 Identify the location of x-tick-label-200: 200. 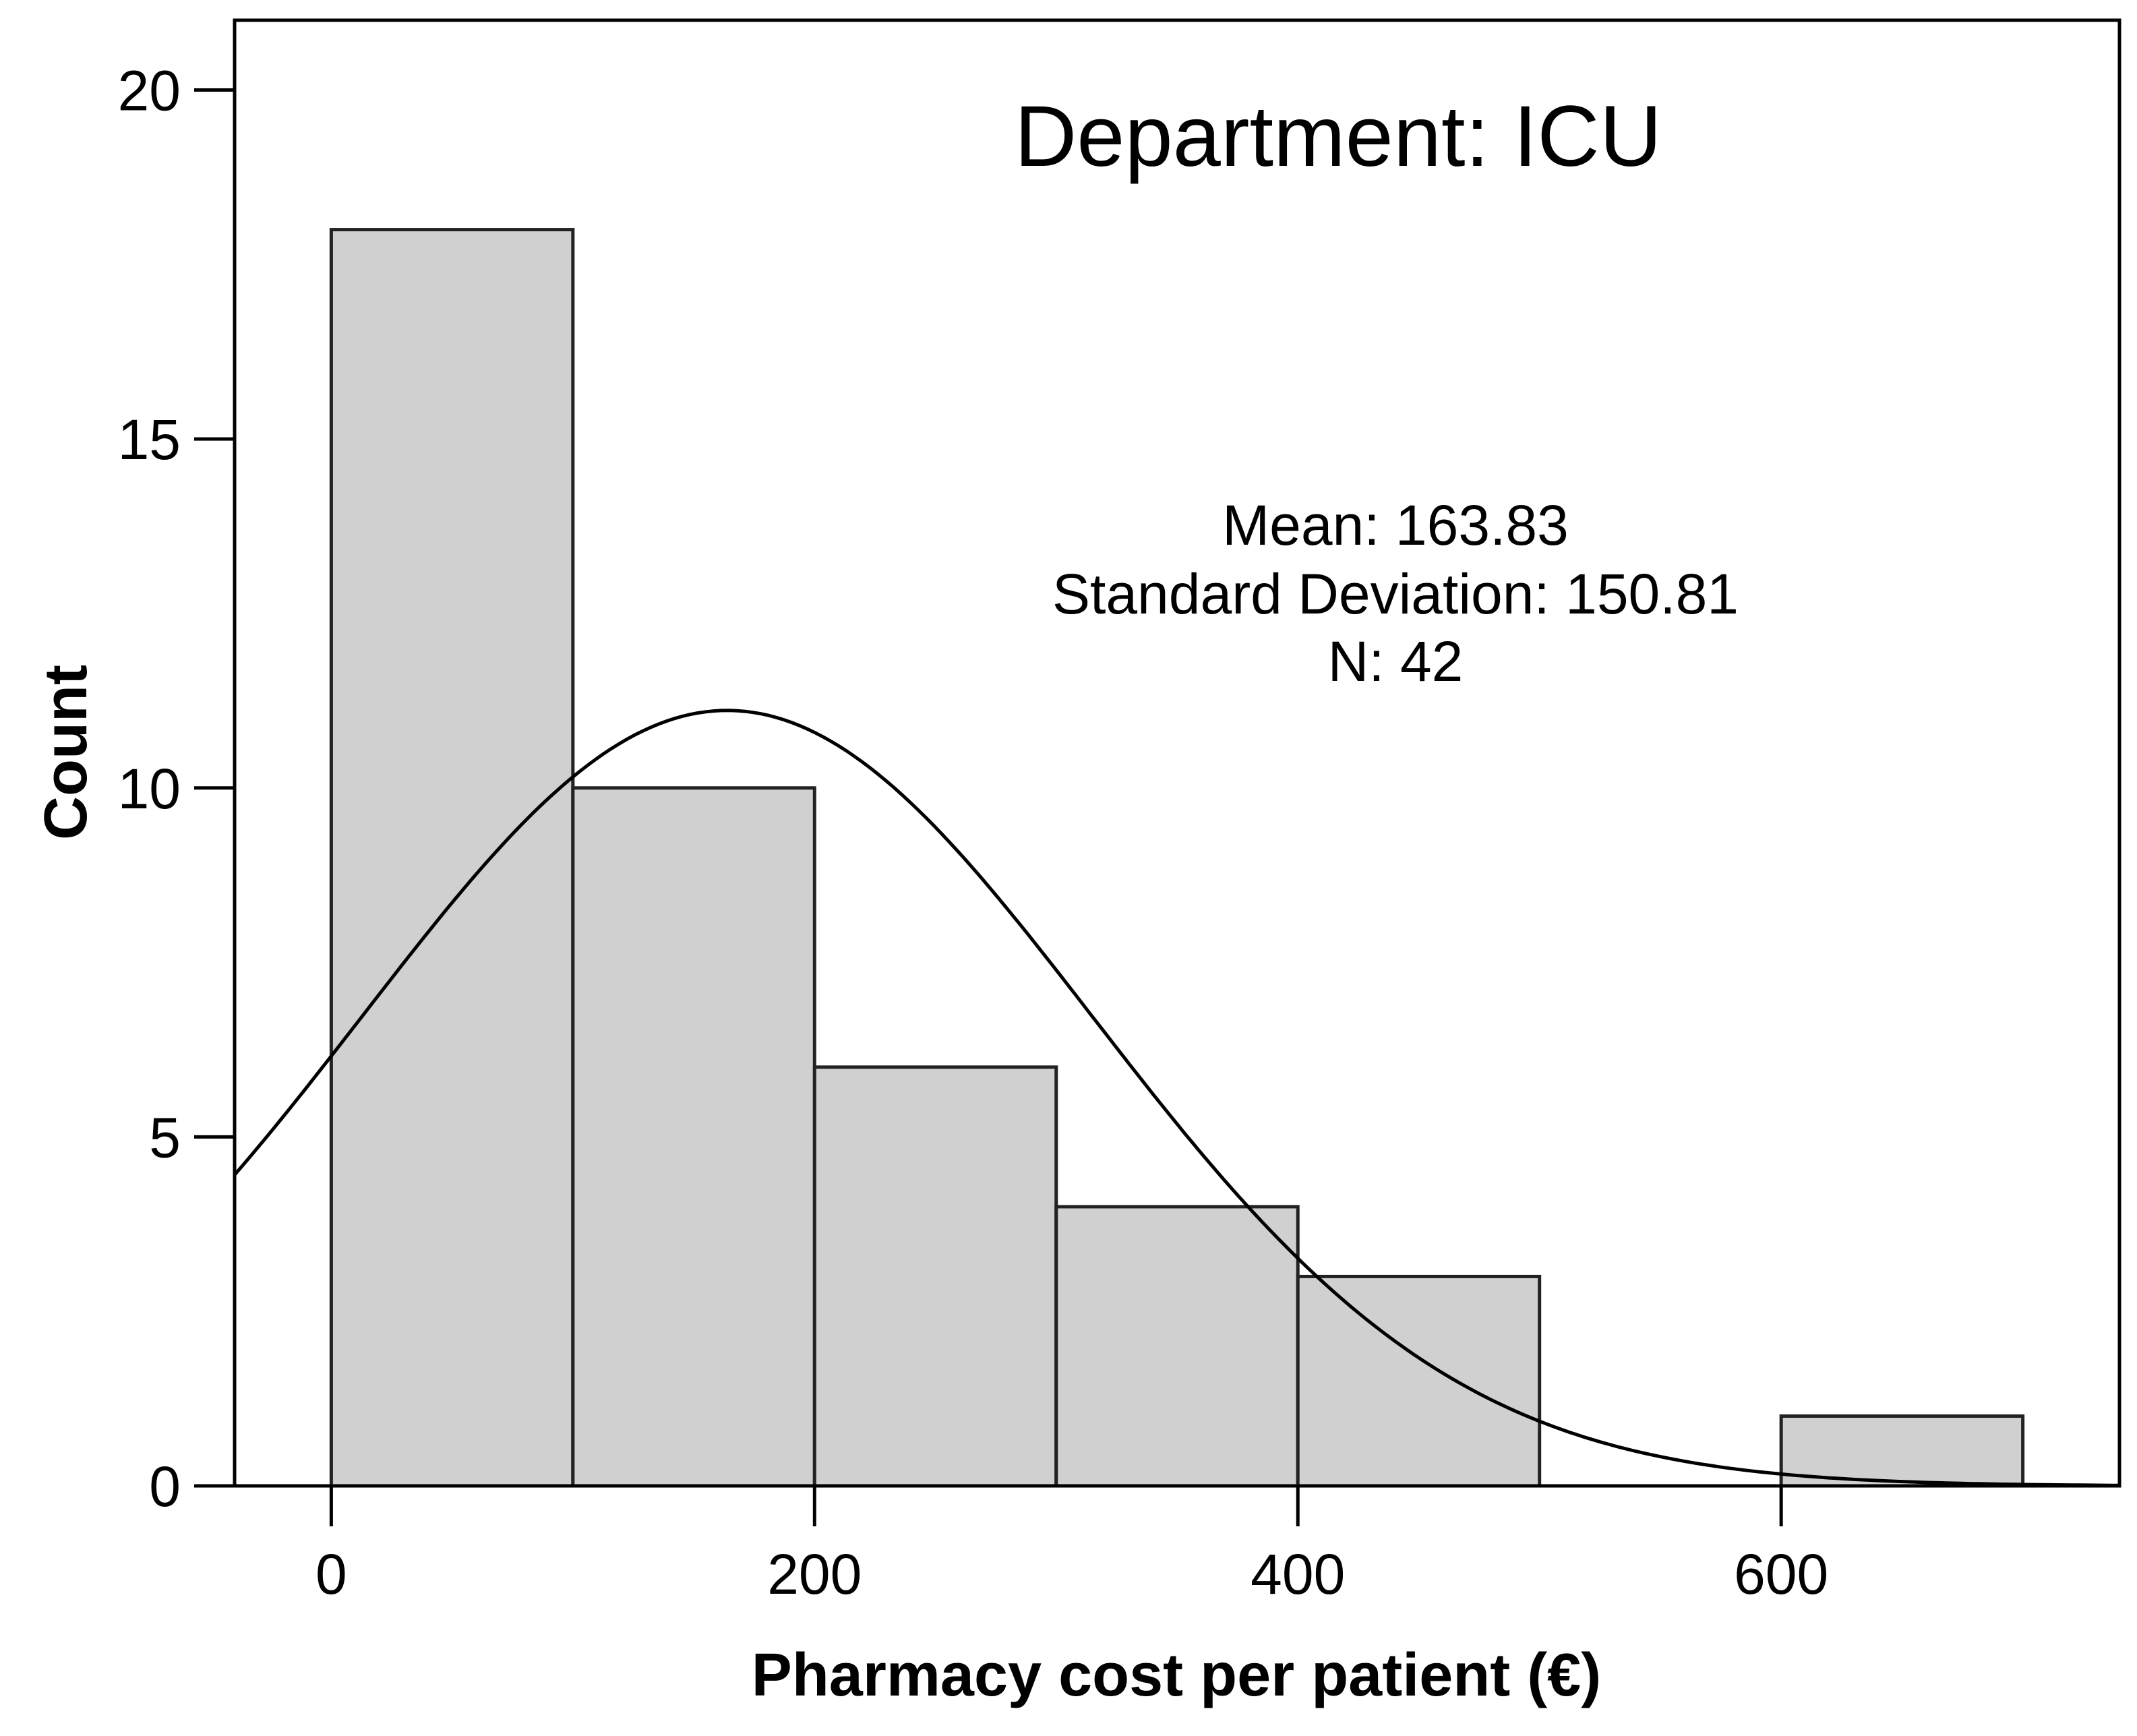
(814, 1574).